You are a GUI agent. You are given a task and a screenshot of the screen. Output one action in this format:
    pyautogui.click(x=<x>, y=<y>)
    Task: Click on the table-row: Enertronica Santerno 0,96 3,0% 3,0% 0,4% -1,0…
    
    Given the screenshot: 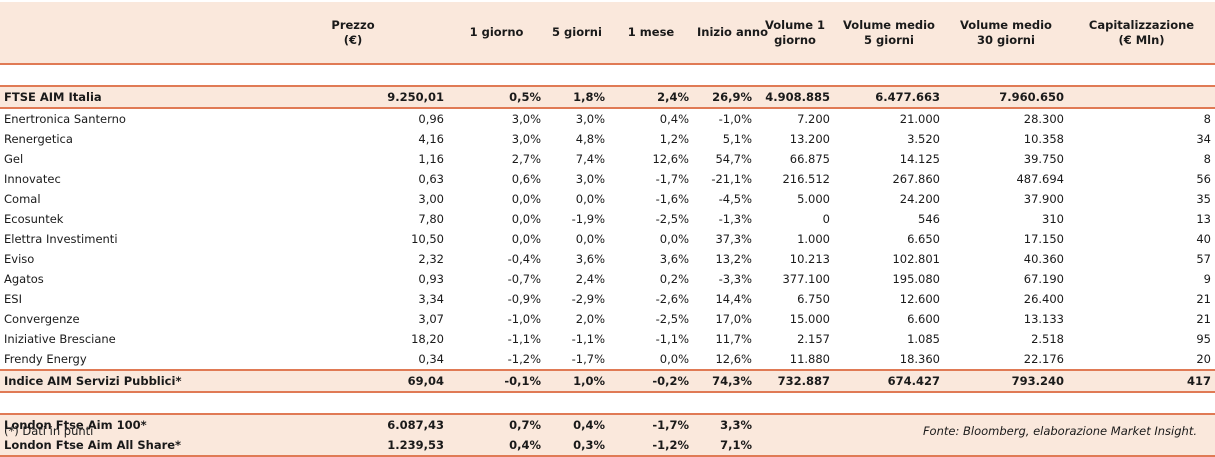 What is the action you would take?
    pyautogui.click(x=607, y=118)
    